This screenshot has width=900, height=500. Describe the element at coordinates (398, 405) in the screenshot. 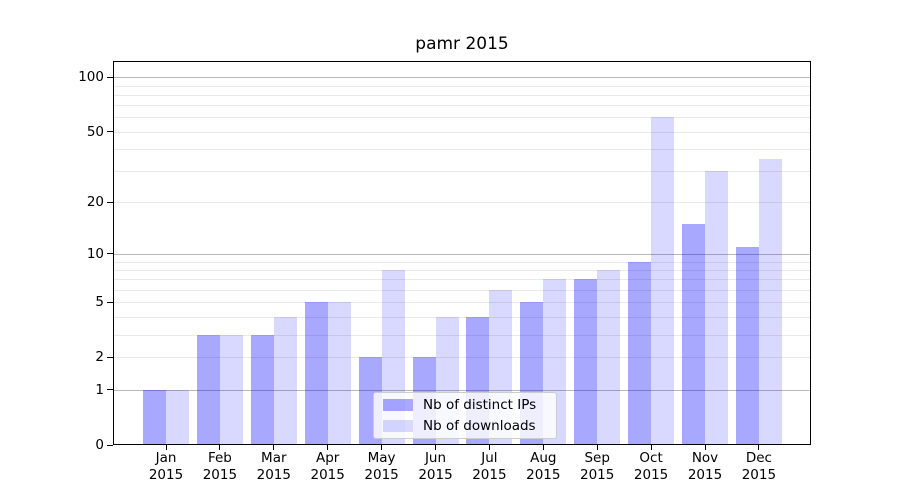

I see `legend-swatch-distinct-ips` at that location.